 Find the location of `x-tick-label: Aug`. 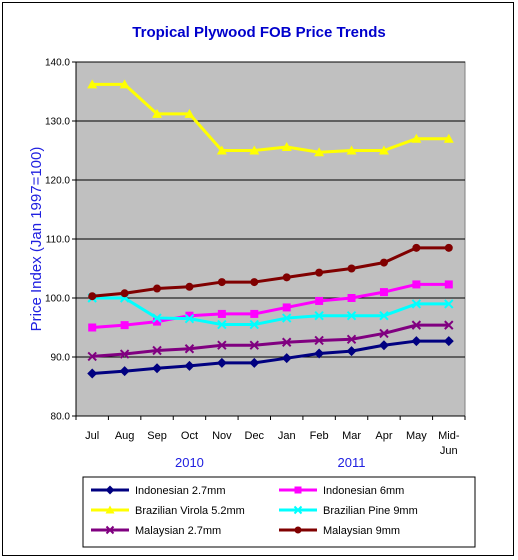

x-tick-label: Aug is located at coordinates (125, 436).